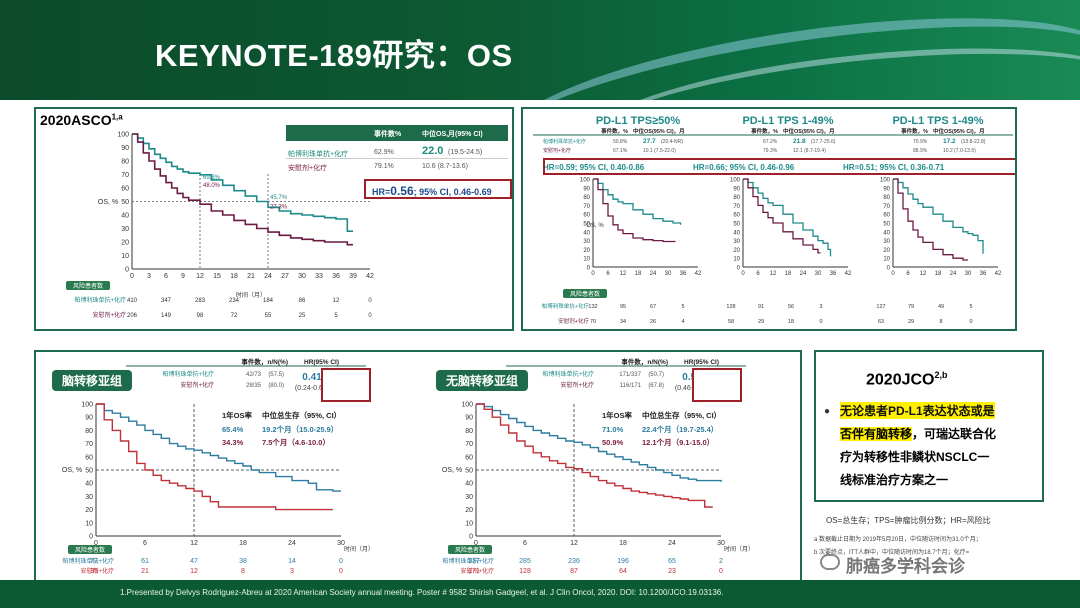 This screenshot has width=1080, height=608. What do you see at coordinates (973, 142) in the screenshot?
I see `table-cell: (13.8-22.8)` at bounding box center [973, 142].